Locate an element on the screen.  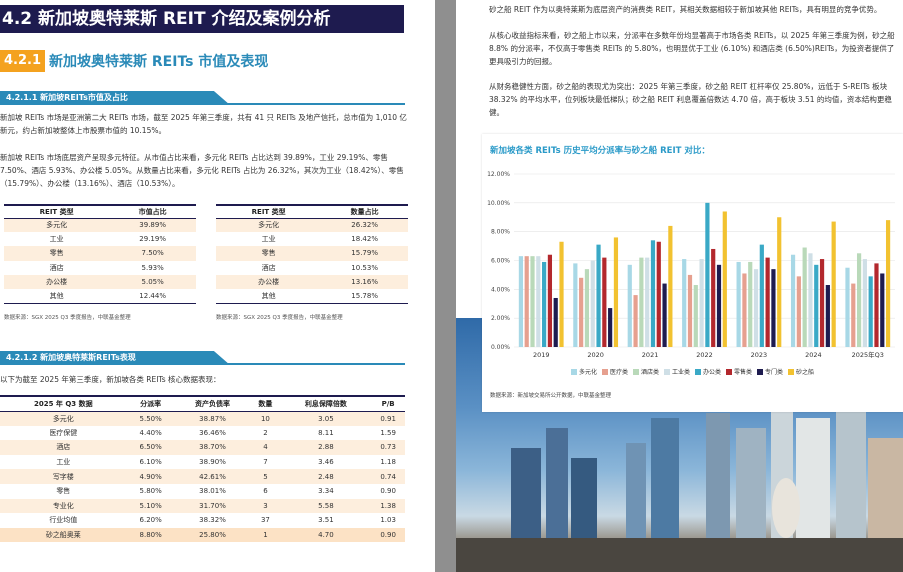
y-tick-label: 0.00% is located at coordinates (500, 347).